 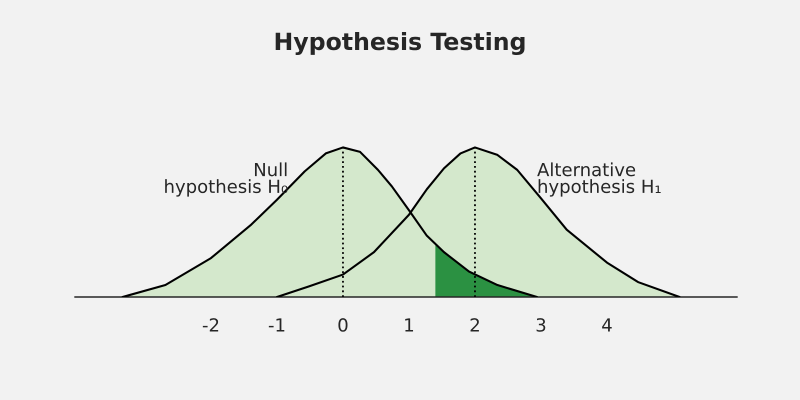 I want to click on x-tick-label: 0, so click(x=343, y=325).